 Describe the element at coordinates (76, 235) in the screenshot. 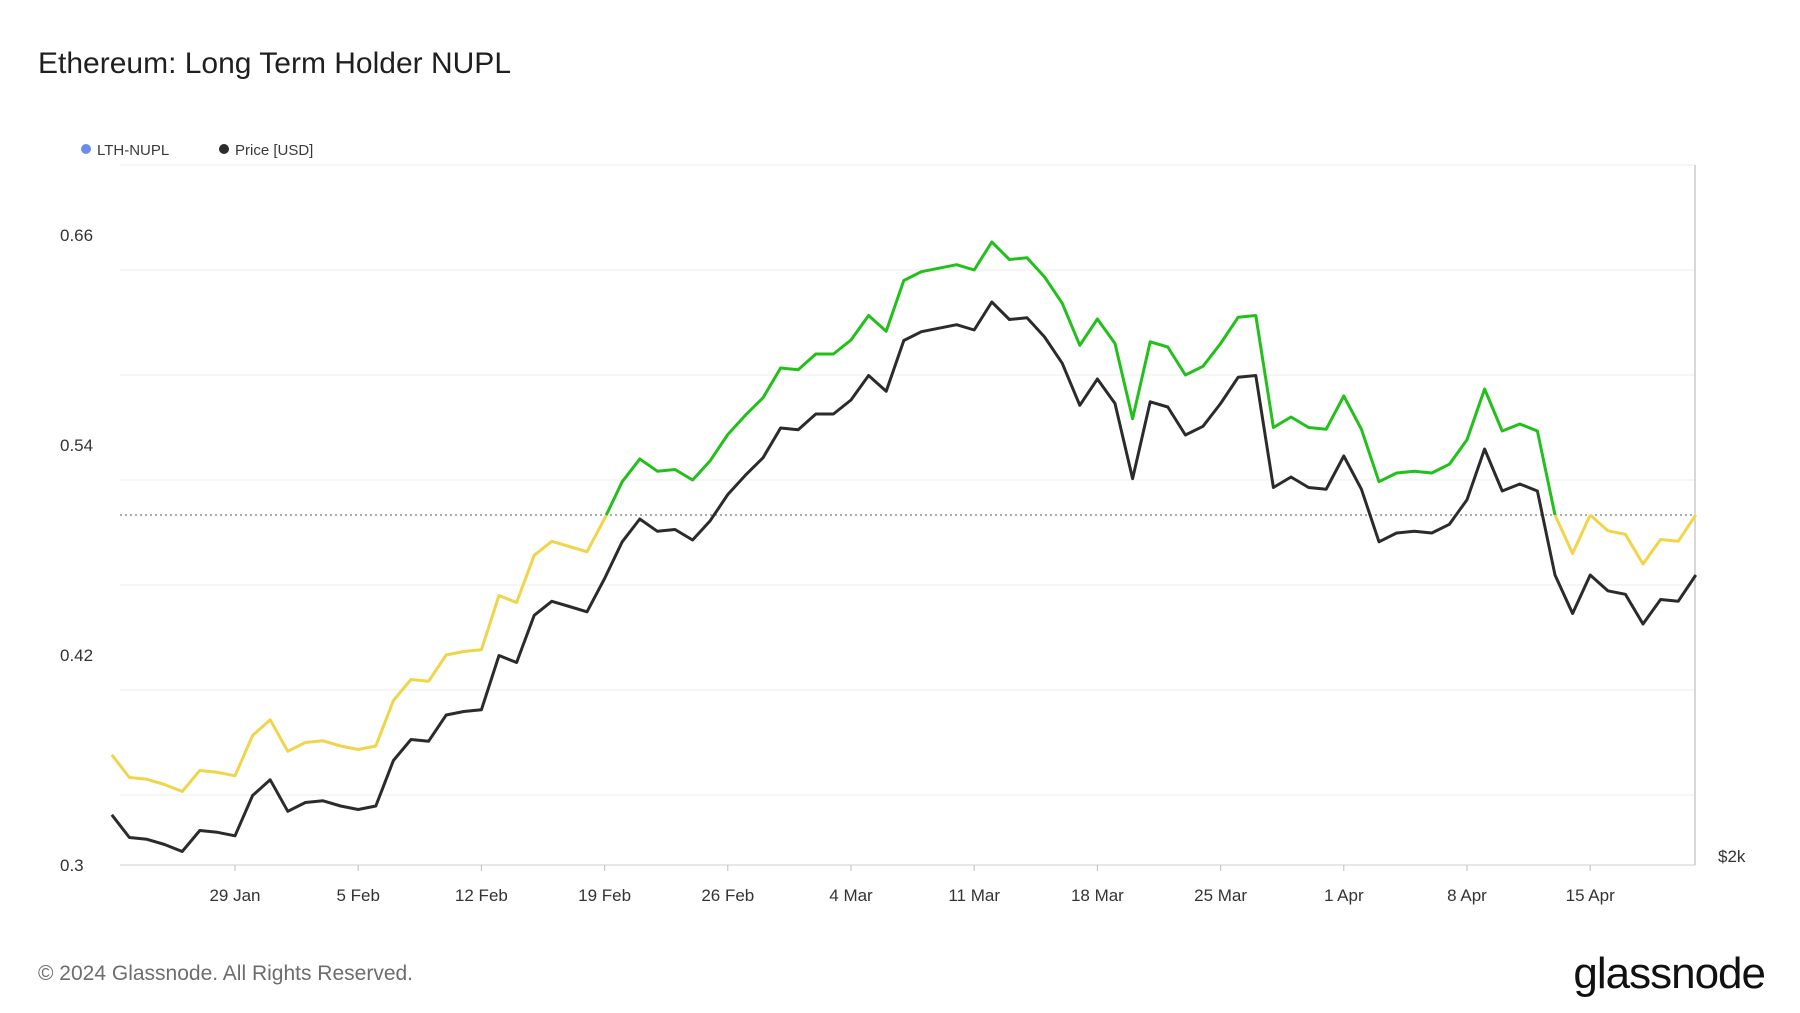

I see `y-tick-label: 0.66` at that location.